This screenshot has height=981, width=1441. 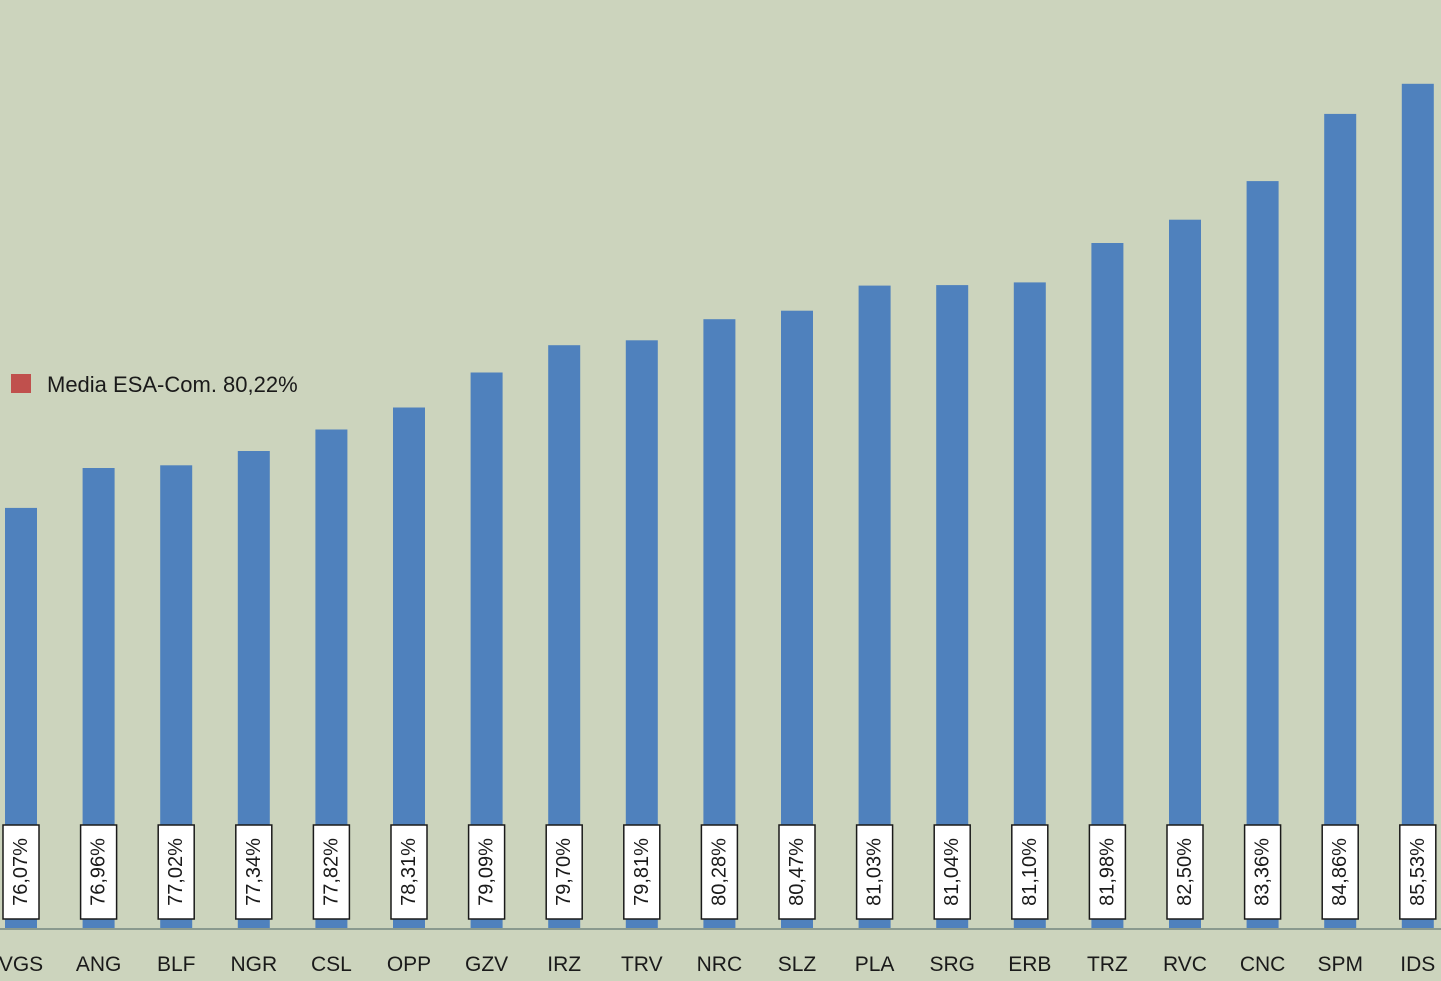 What do you see at coordinates (1029, 605) in the screenshot?
I see `bar-erb` at bounding box center [1029, 605].